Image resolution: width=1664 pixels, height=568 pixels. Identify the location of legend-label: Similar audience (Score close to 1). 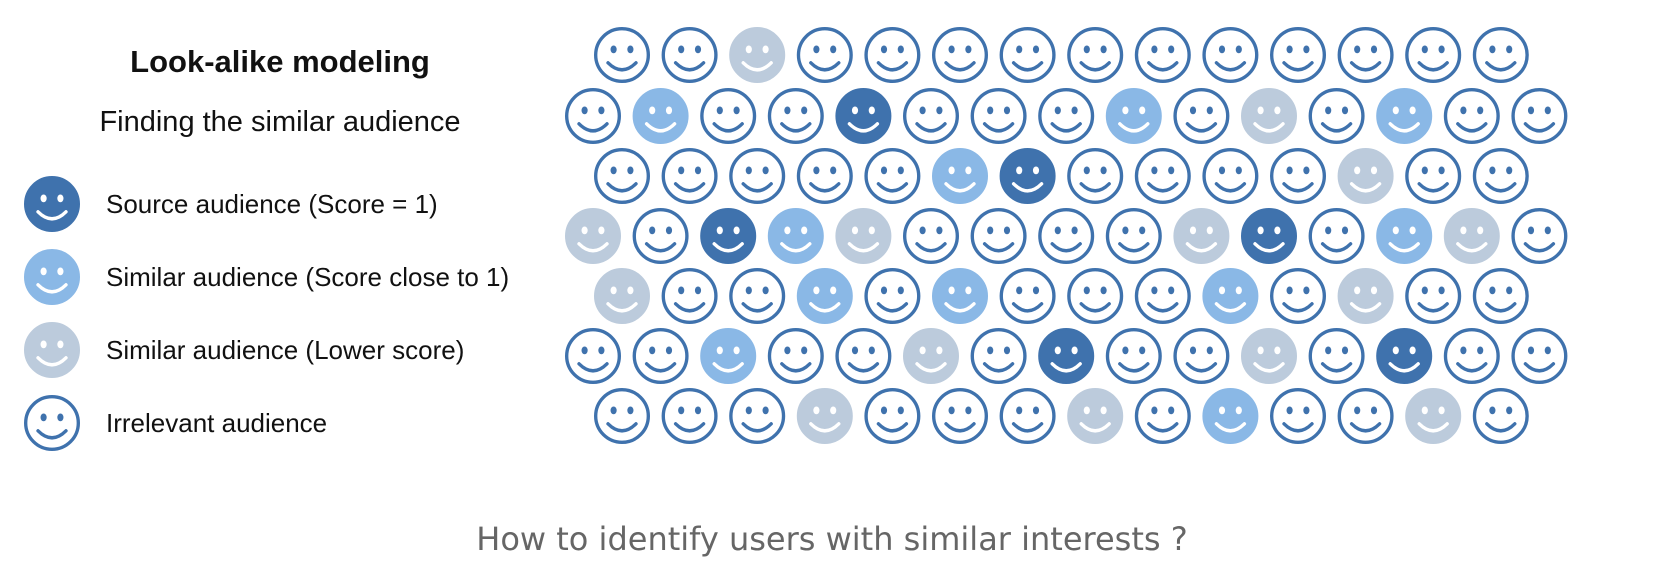
(308, 276).